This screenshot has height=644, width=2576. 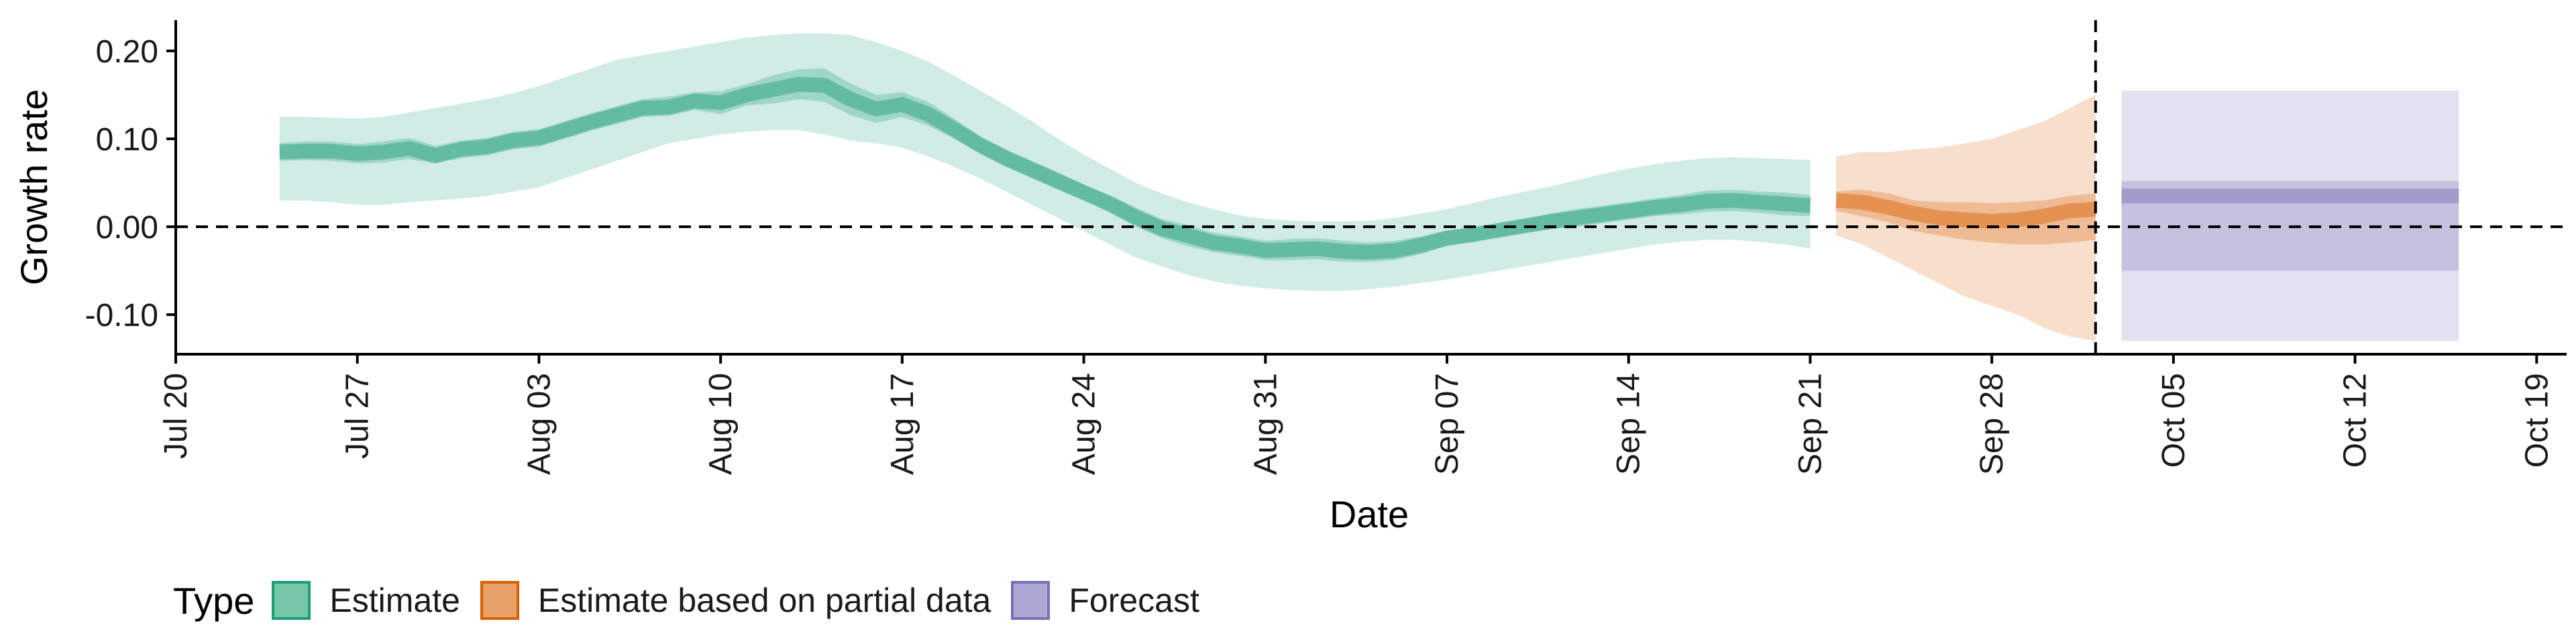 I want to click on legend-label-estimate: Estimate, so click(x=394, y=600).